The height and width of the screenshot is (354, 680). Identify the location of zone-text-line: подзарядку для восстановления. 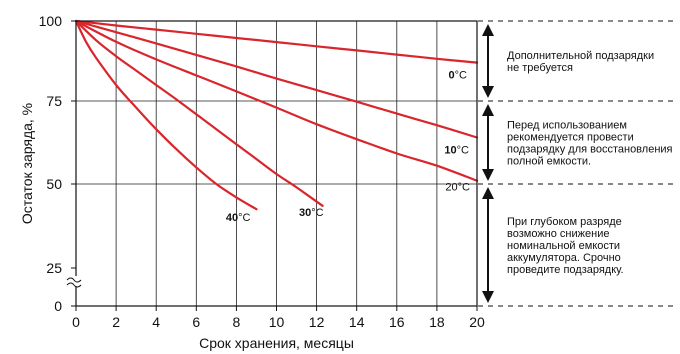
(590, 150).